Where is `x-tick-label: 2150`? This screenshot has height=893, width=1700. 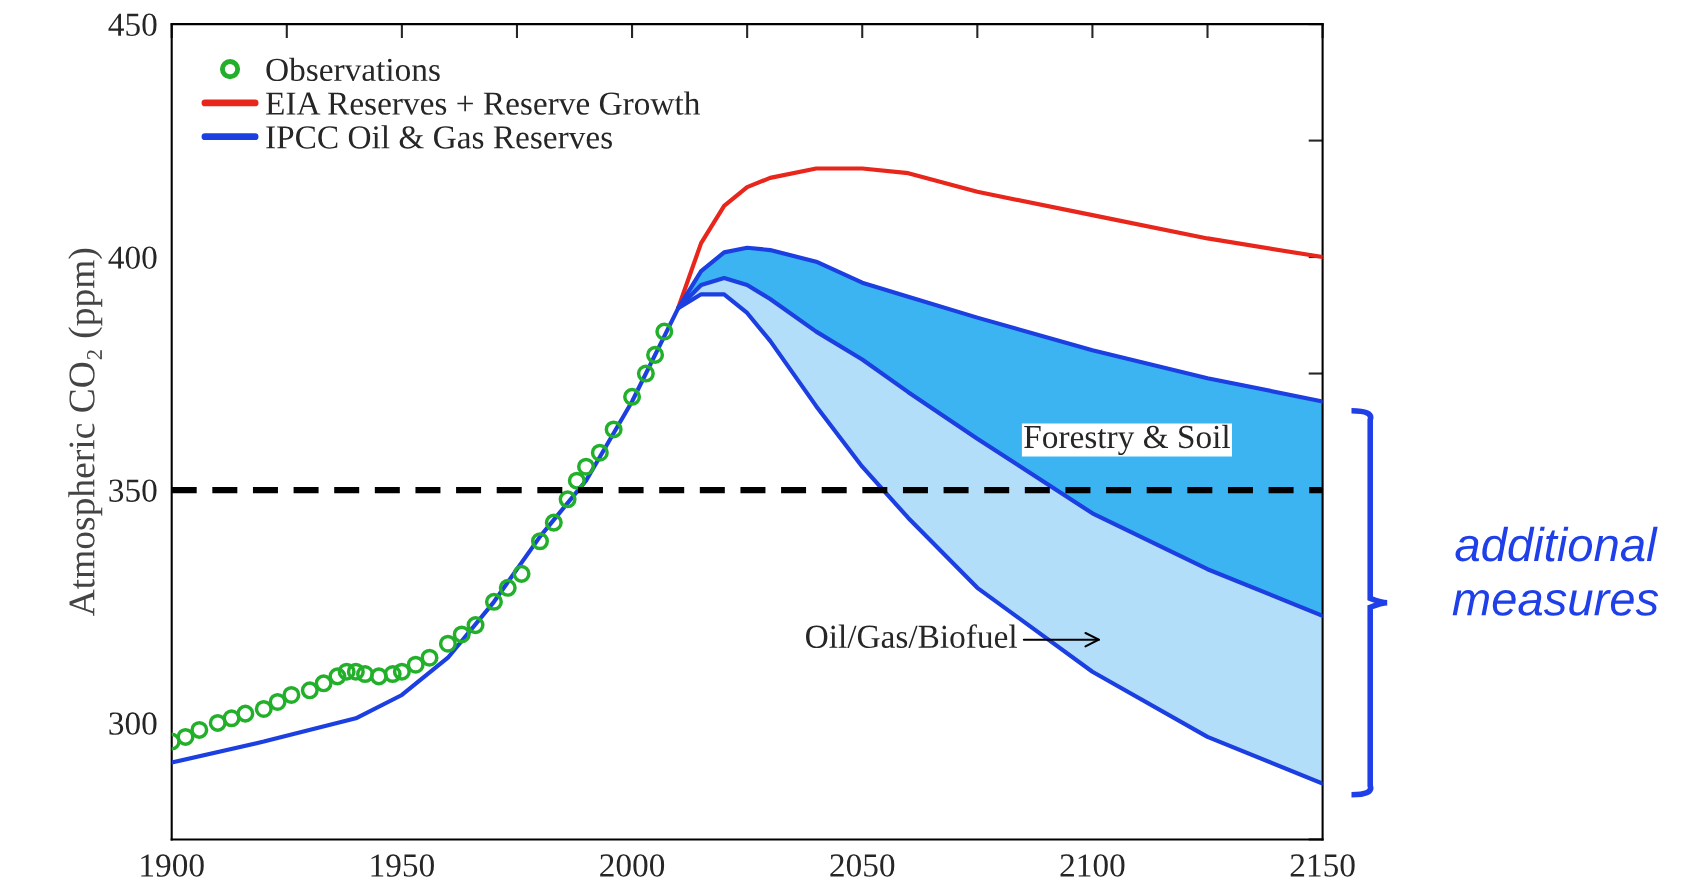
x-tick-label: 2150 is located at coordinates (1322, 865).